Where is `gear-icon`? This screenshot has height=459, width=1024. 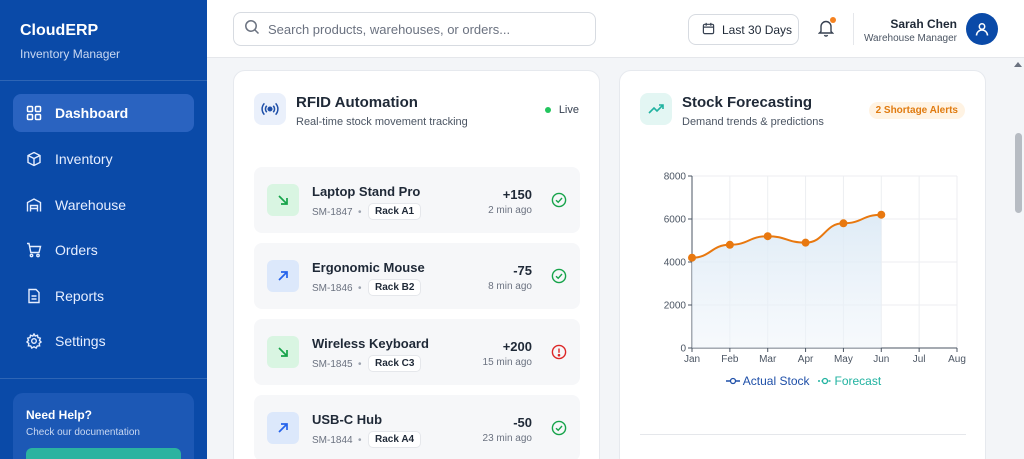 gear-icon is located at coordinates (34, 341).